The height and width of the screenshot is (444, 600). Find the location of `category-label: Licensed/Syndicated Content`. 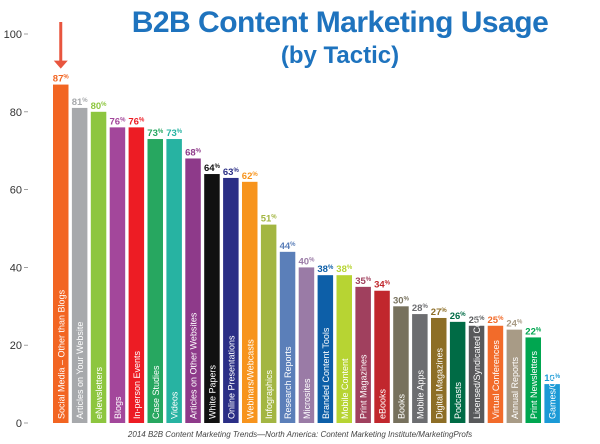

category-label: Licensed/Syndicated Content is located at coordinates (477, 360).